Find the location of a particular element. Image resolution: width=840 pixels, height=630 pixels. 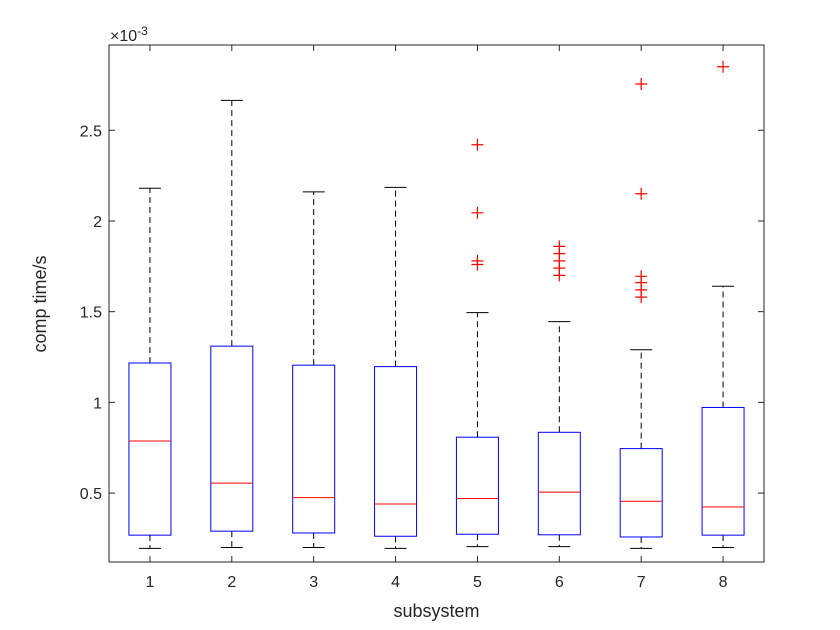

x-tick-label: 3 is located at coordinates (313, 582).